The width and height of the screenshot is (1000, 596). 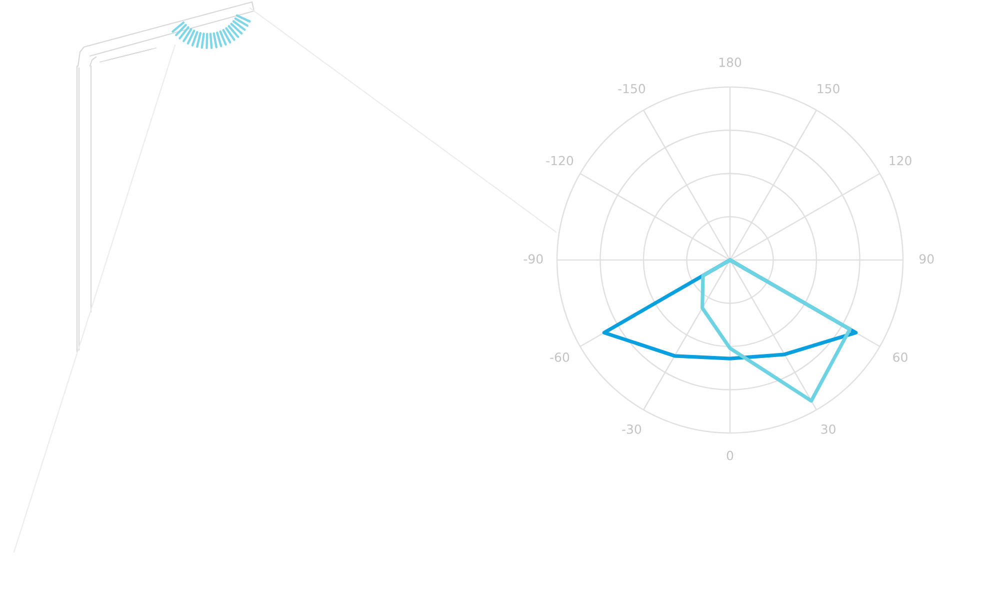 I want to click on spoke-label: 60, so click(x=900, y=357).